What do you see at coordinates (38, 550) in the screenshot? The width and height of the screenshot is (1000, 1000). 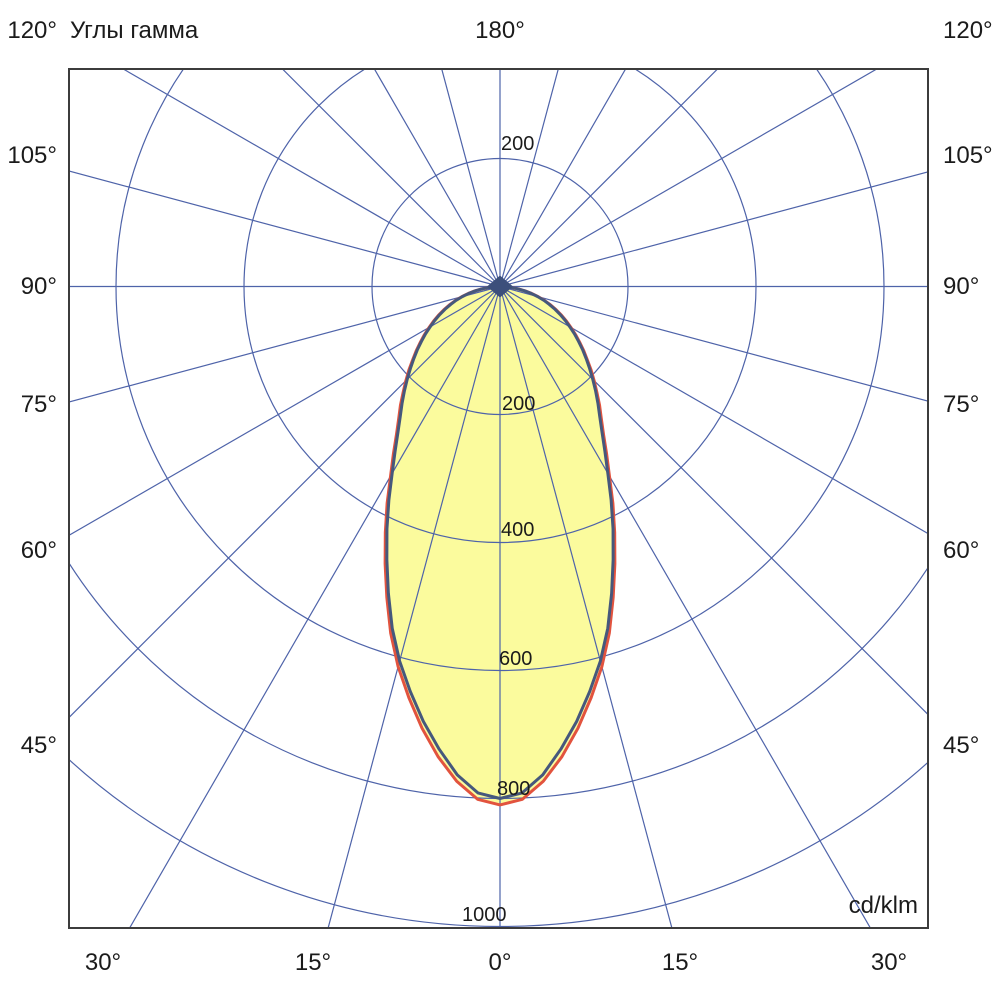 I see `angle-label-left-60: 60°` at bounding box center [38, 550].